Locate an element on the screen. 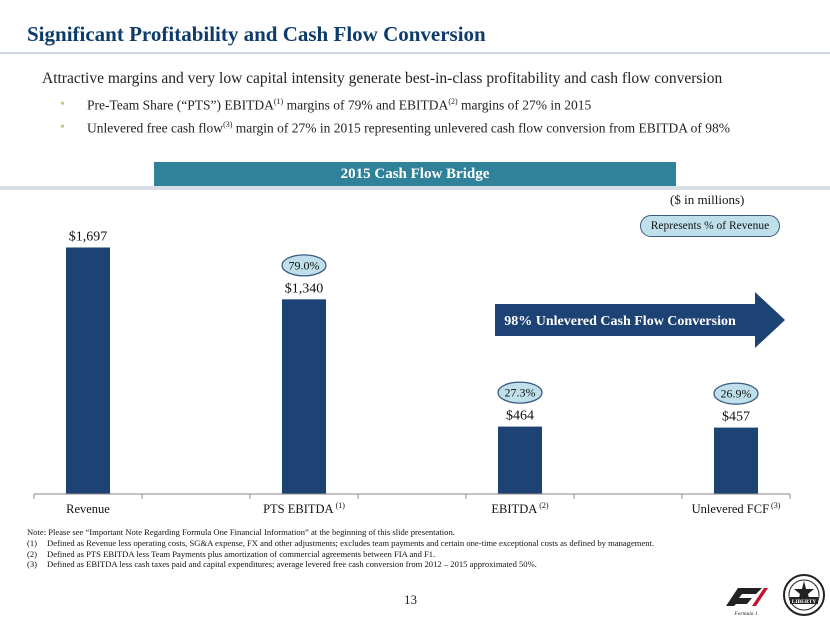  value-label: $1,340 is located at coordinates (304, 288).